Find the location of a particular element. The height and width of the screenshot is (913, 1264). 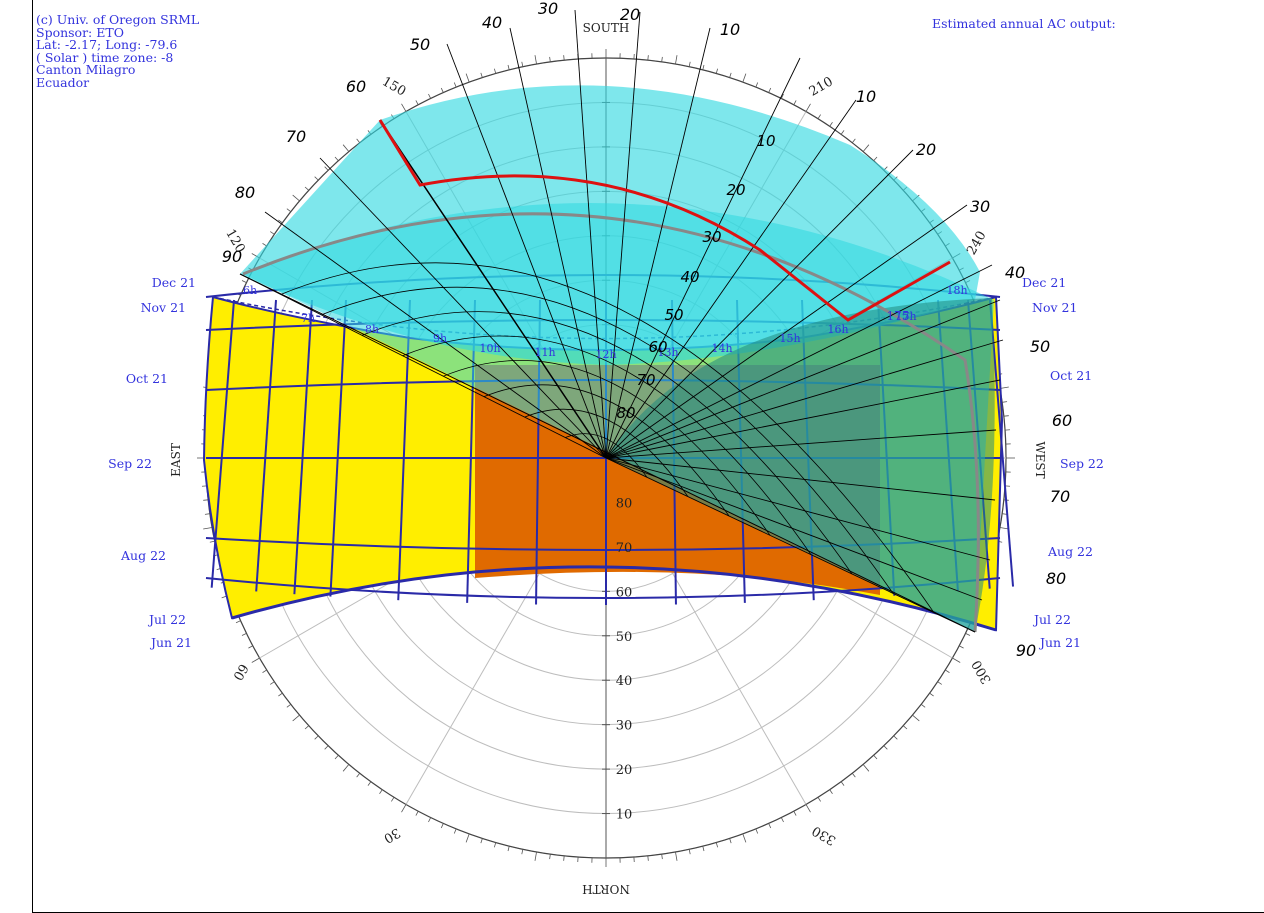

fan-label-outer: 80 is located at coordinates (245, 192).